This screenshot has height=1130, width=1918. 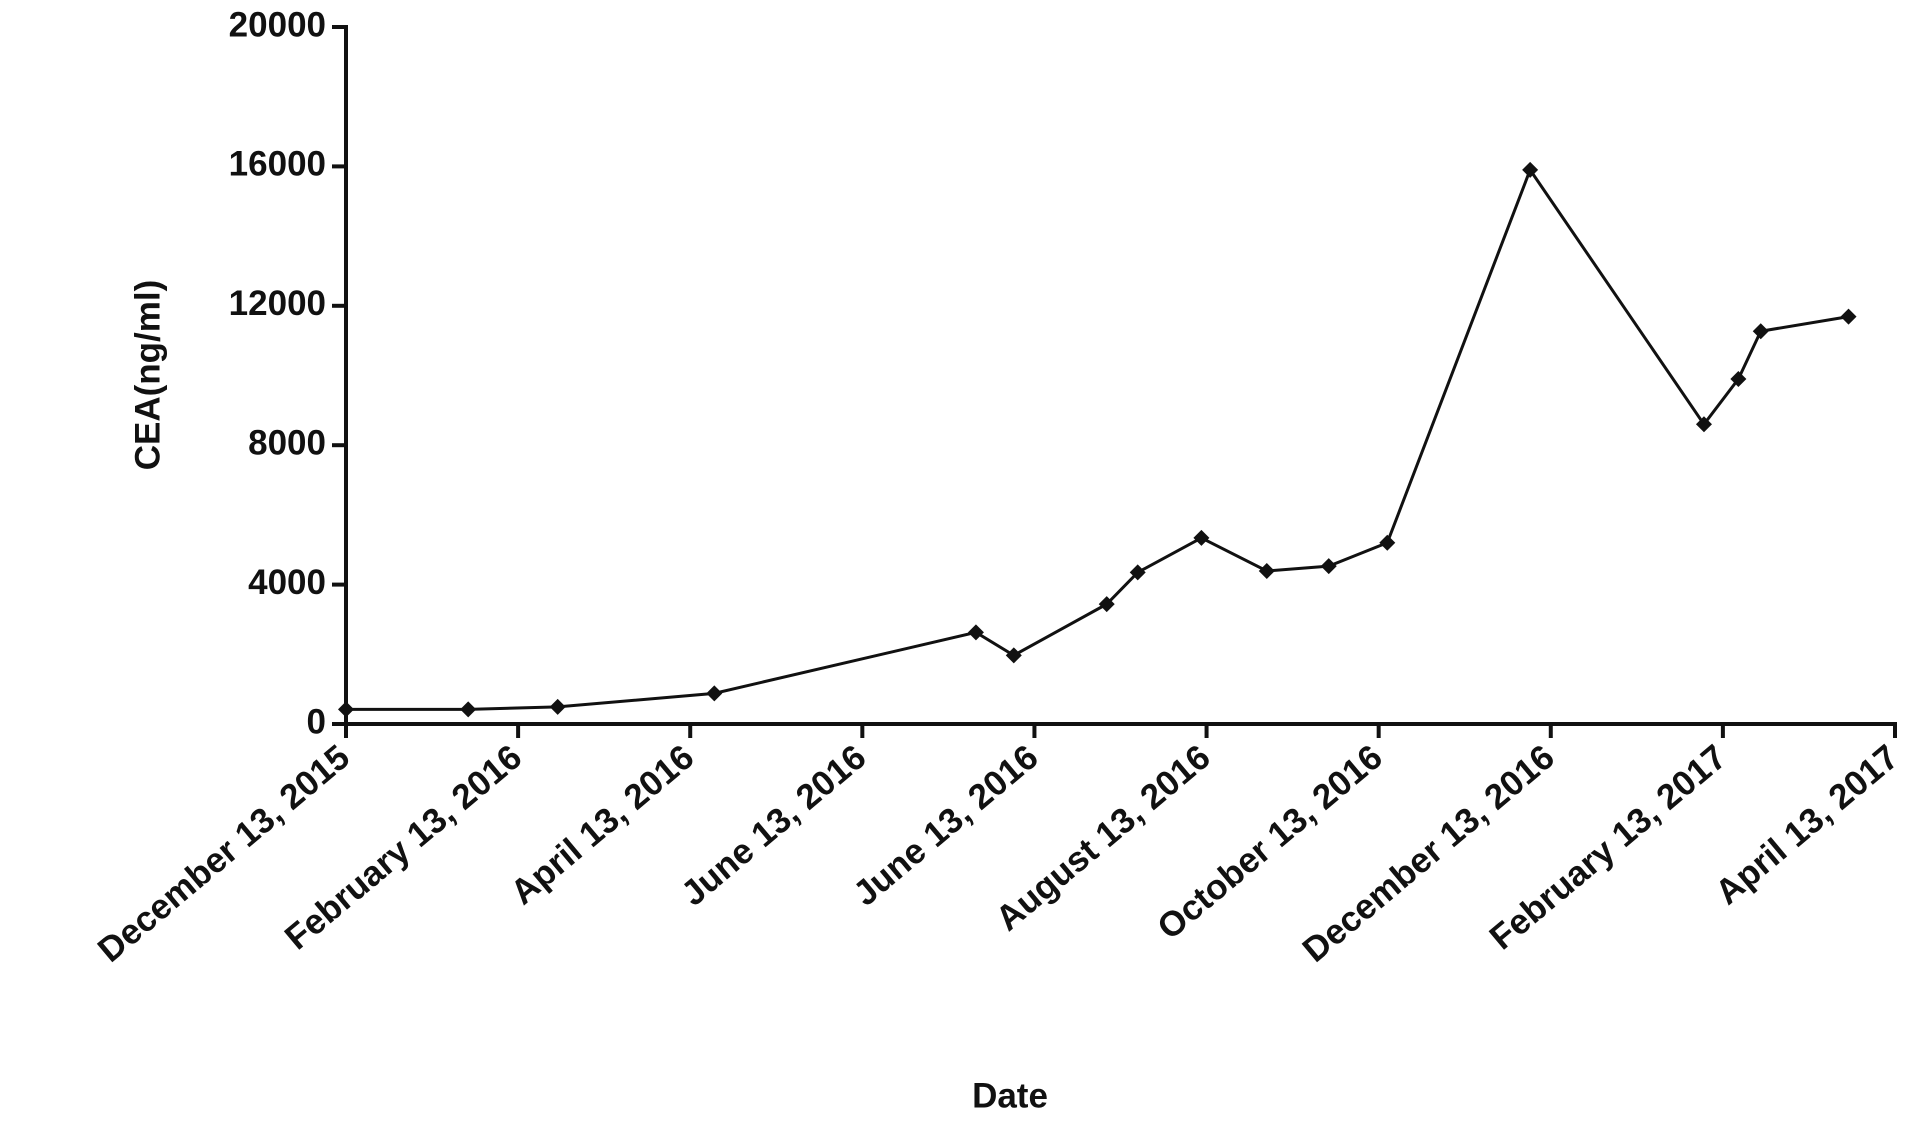 I want to click on x-axis-label: Date, so click(x=1010, y=1095).